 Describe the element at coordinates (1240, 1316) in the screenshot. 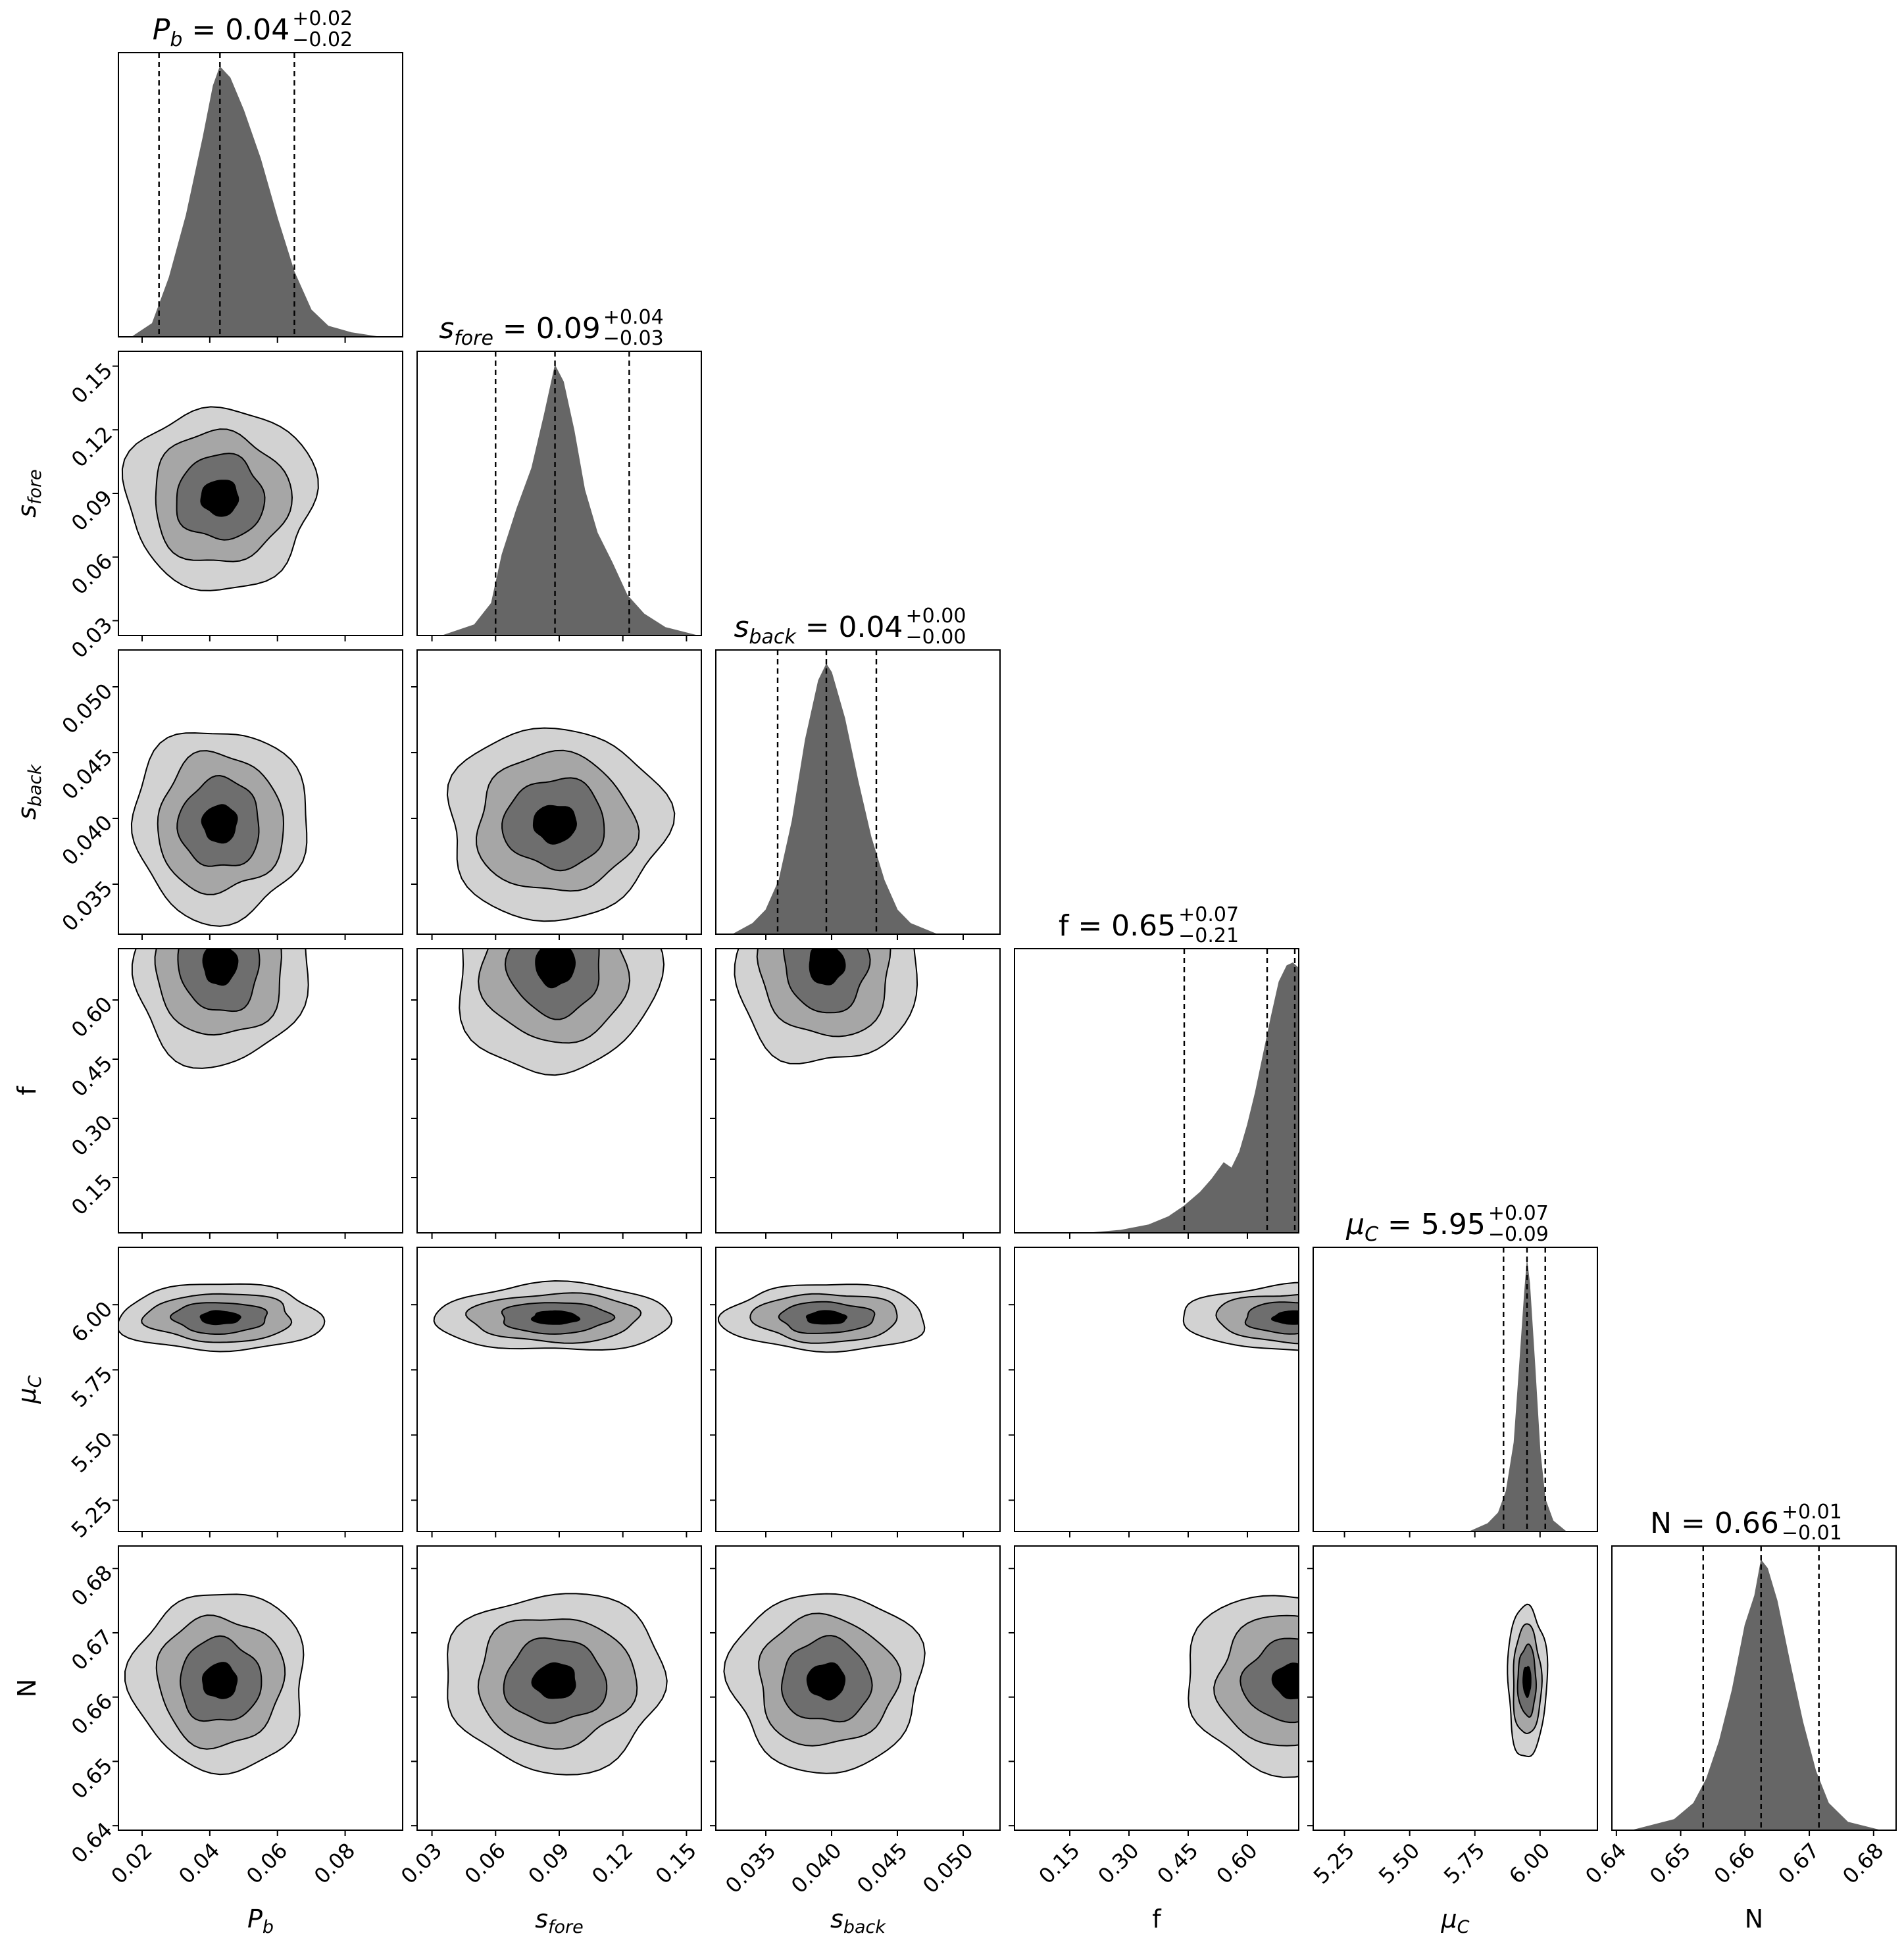

I see `contour-muC-f` at that location.